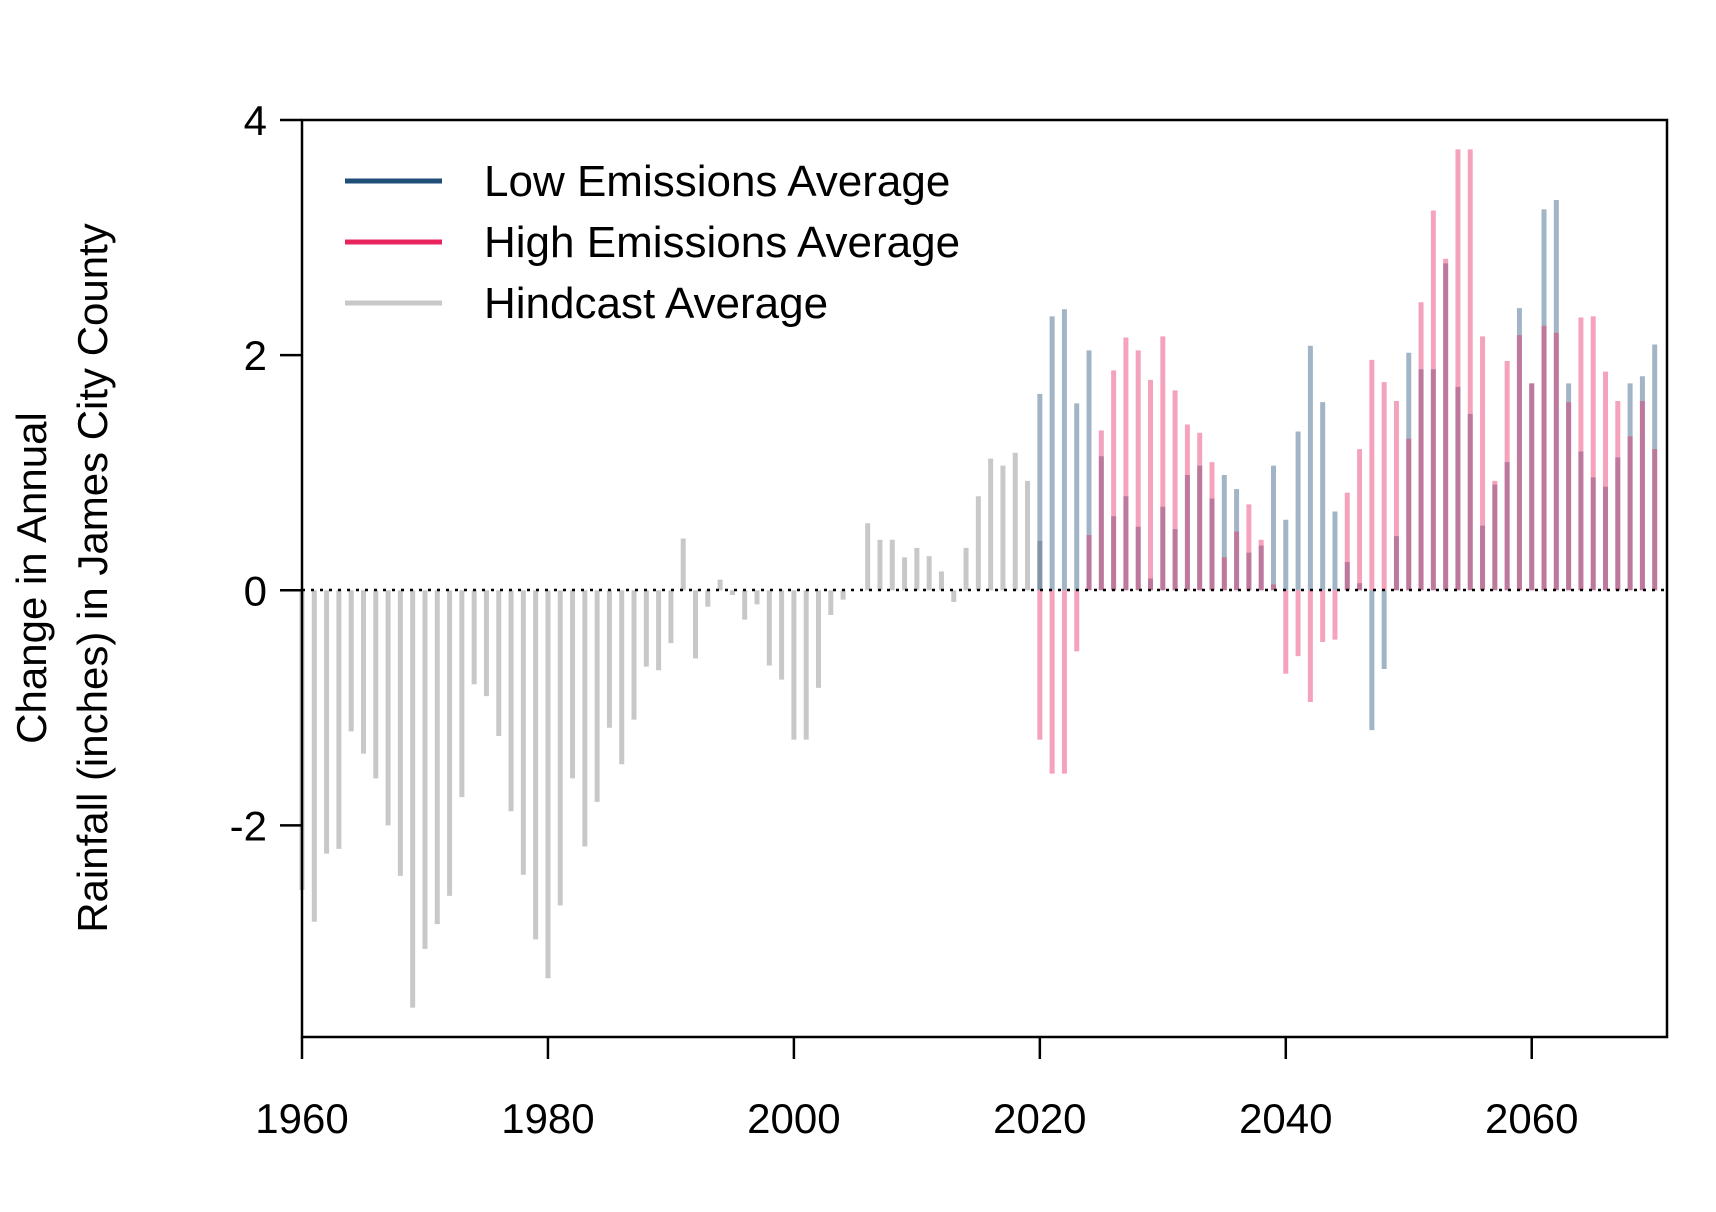 The height and width of the screenshot is (1212, 1716). Describe the element at coordinates (92, 578) in the screenshot. I see `y-axis-title-line2: Rainfall (inches) in James City County` at that location.